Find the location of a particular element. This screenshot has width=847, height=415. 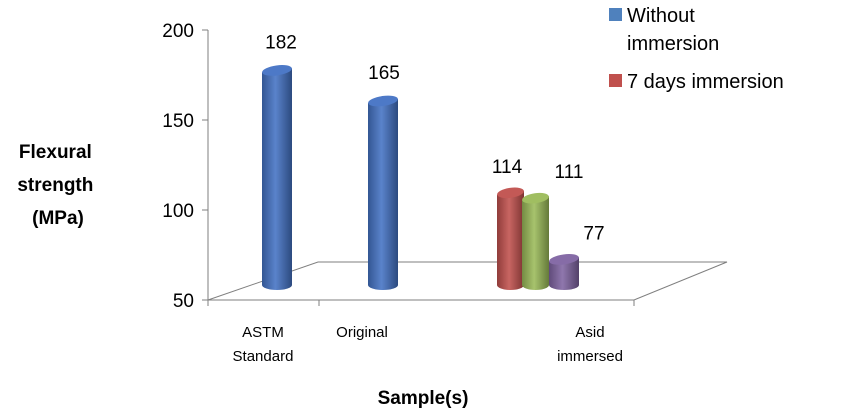

legend-label-line: Without is located at coordinates (661, 16).